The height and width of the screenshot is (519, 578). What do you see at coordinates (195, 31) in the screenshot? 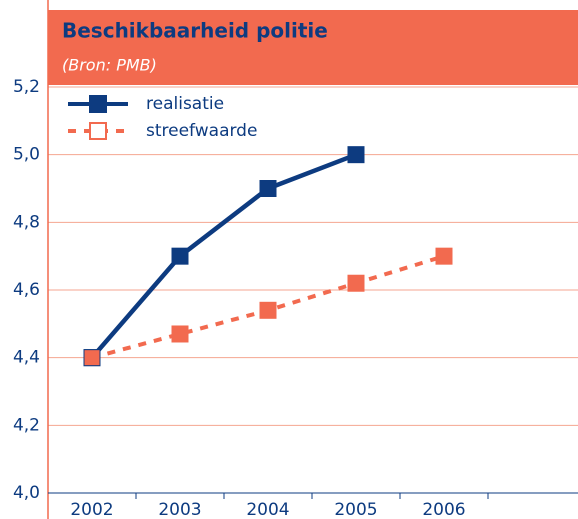
I see `chart-title: Beschikbaarheid politie` at bounding box center [195, 31].